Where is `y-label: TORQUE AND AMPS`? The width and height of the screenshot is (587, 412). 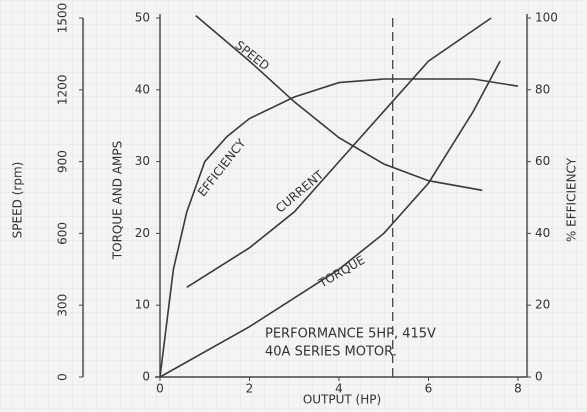 y-label: TORQUE AND AMPS is located at coordinates (118, 200).